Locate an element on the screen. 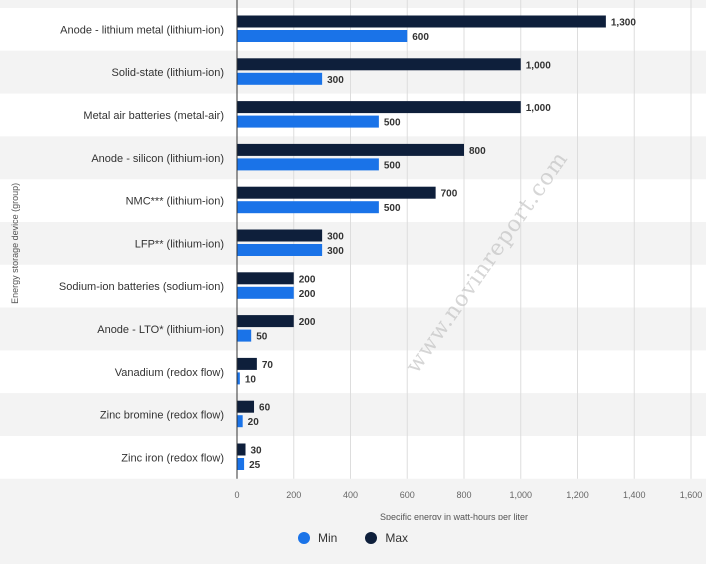 The height and width of the screenshot is (564, 706). value-label-min: 20 is located at coordinates (254, 422).